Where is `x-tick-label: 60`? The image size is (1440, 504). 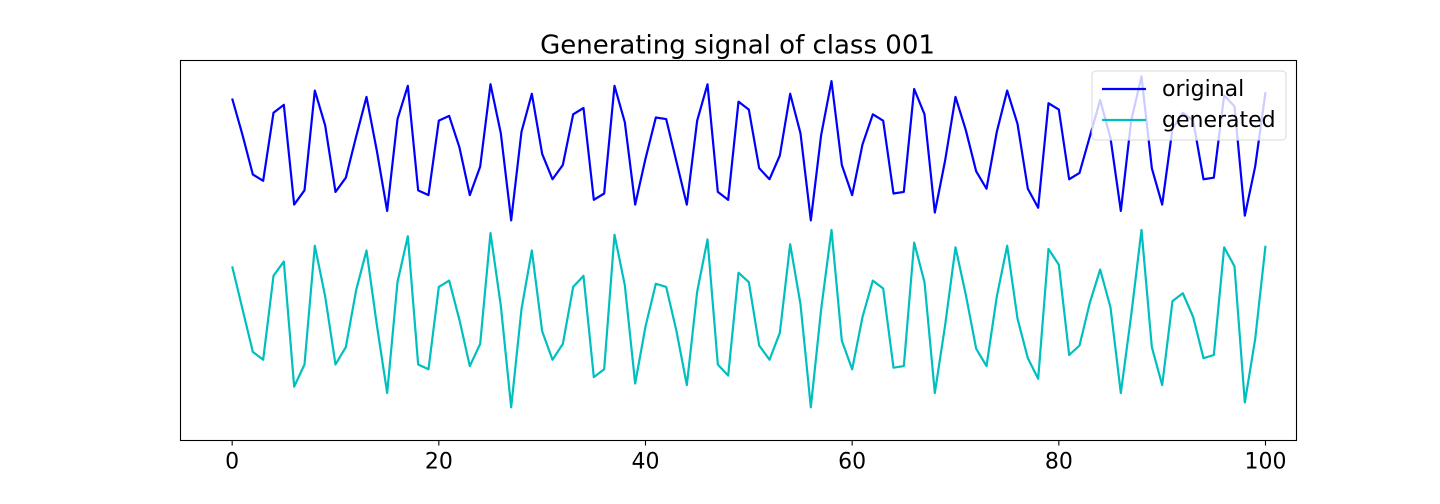 x-tick-label: 60 is located at coordinates (852, 462).